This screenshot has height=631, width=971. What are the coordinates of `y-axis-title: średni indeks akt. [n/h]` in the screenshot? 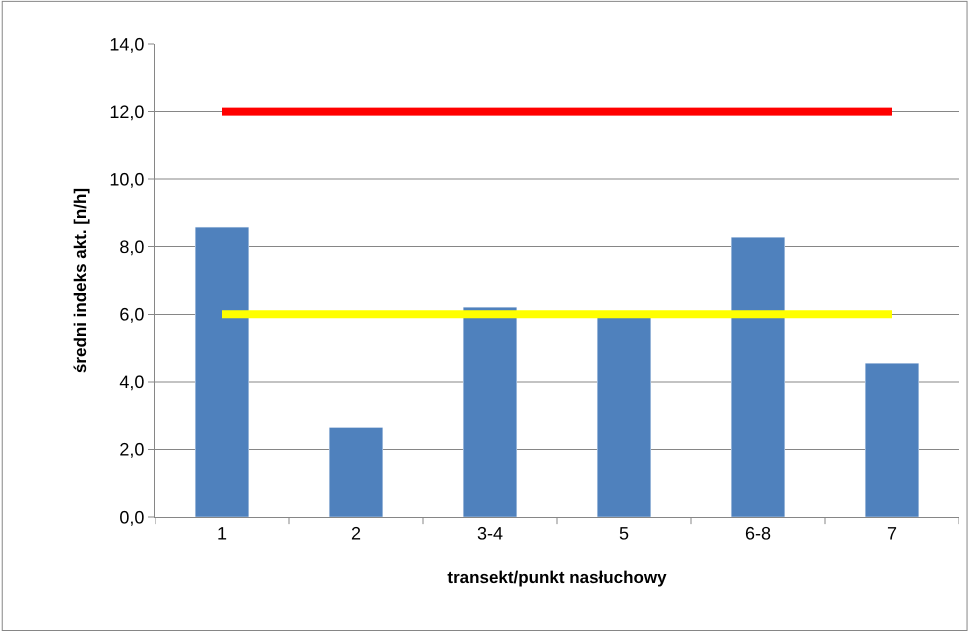 It's located at (80, 281).